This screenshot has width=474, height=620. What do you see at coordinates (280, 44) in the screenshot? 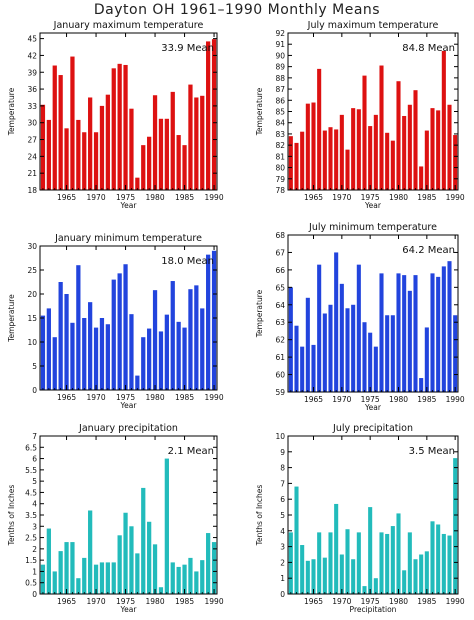
I see `y-tick-label: 91` at bounding box center [280, 44].